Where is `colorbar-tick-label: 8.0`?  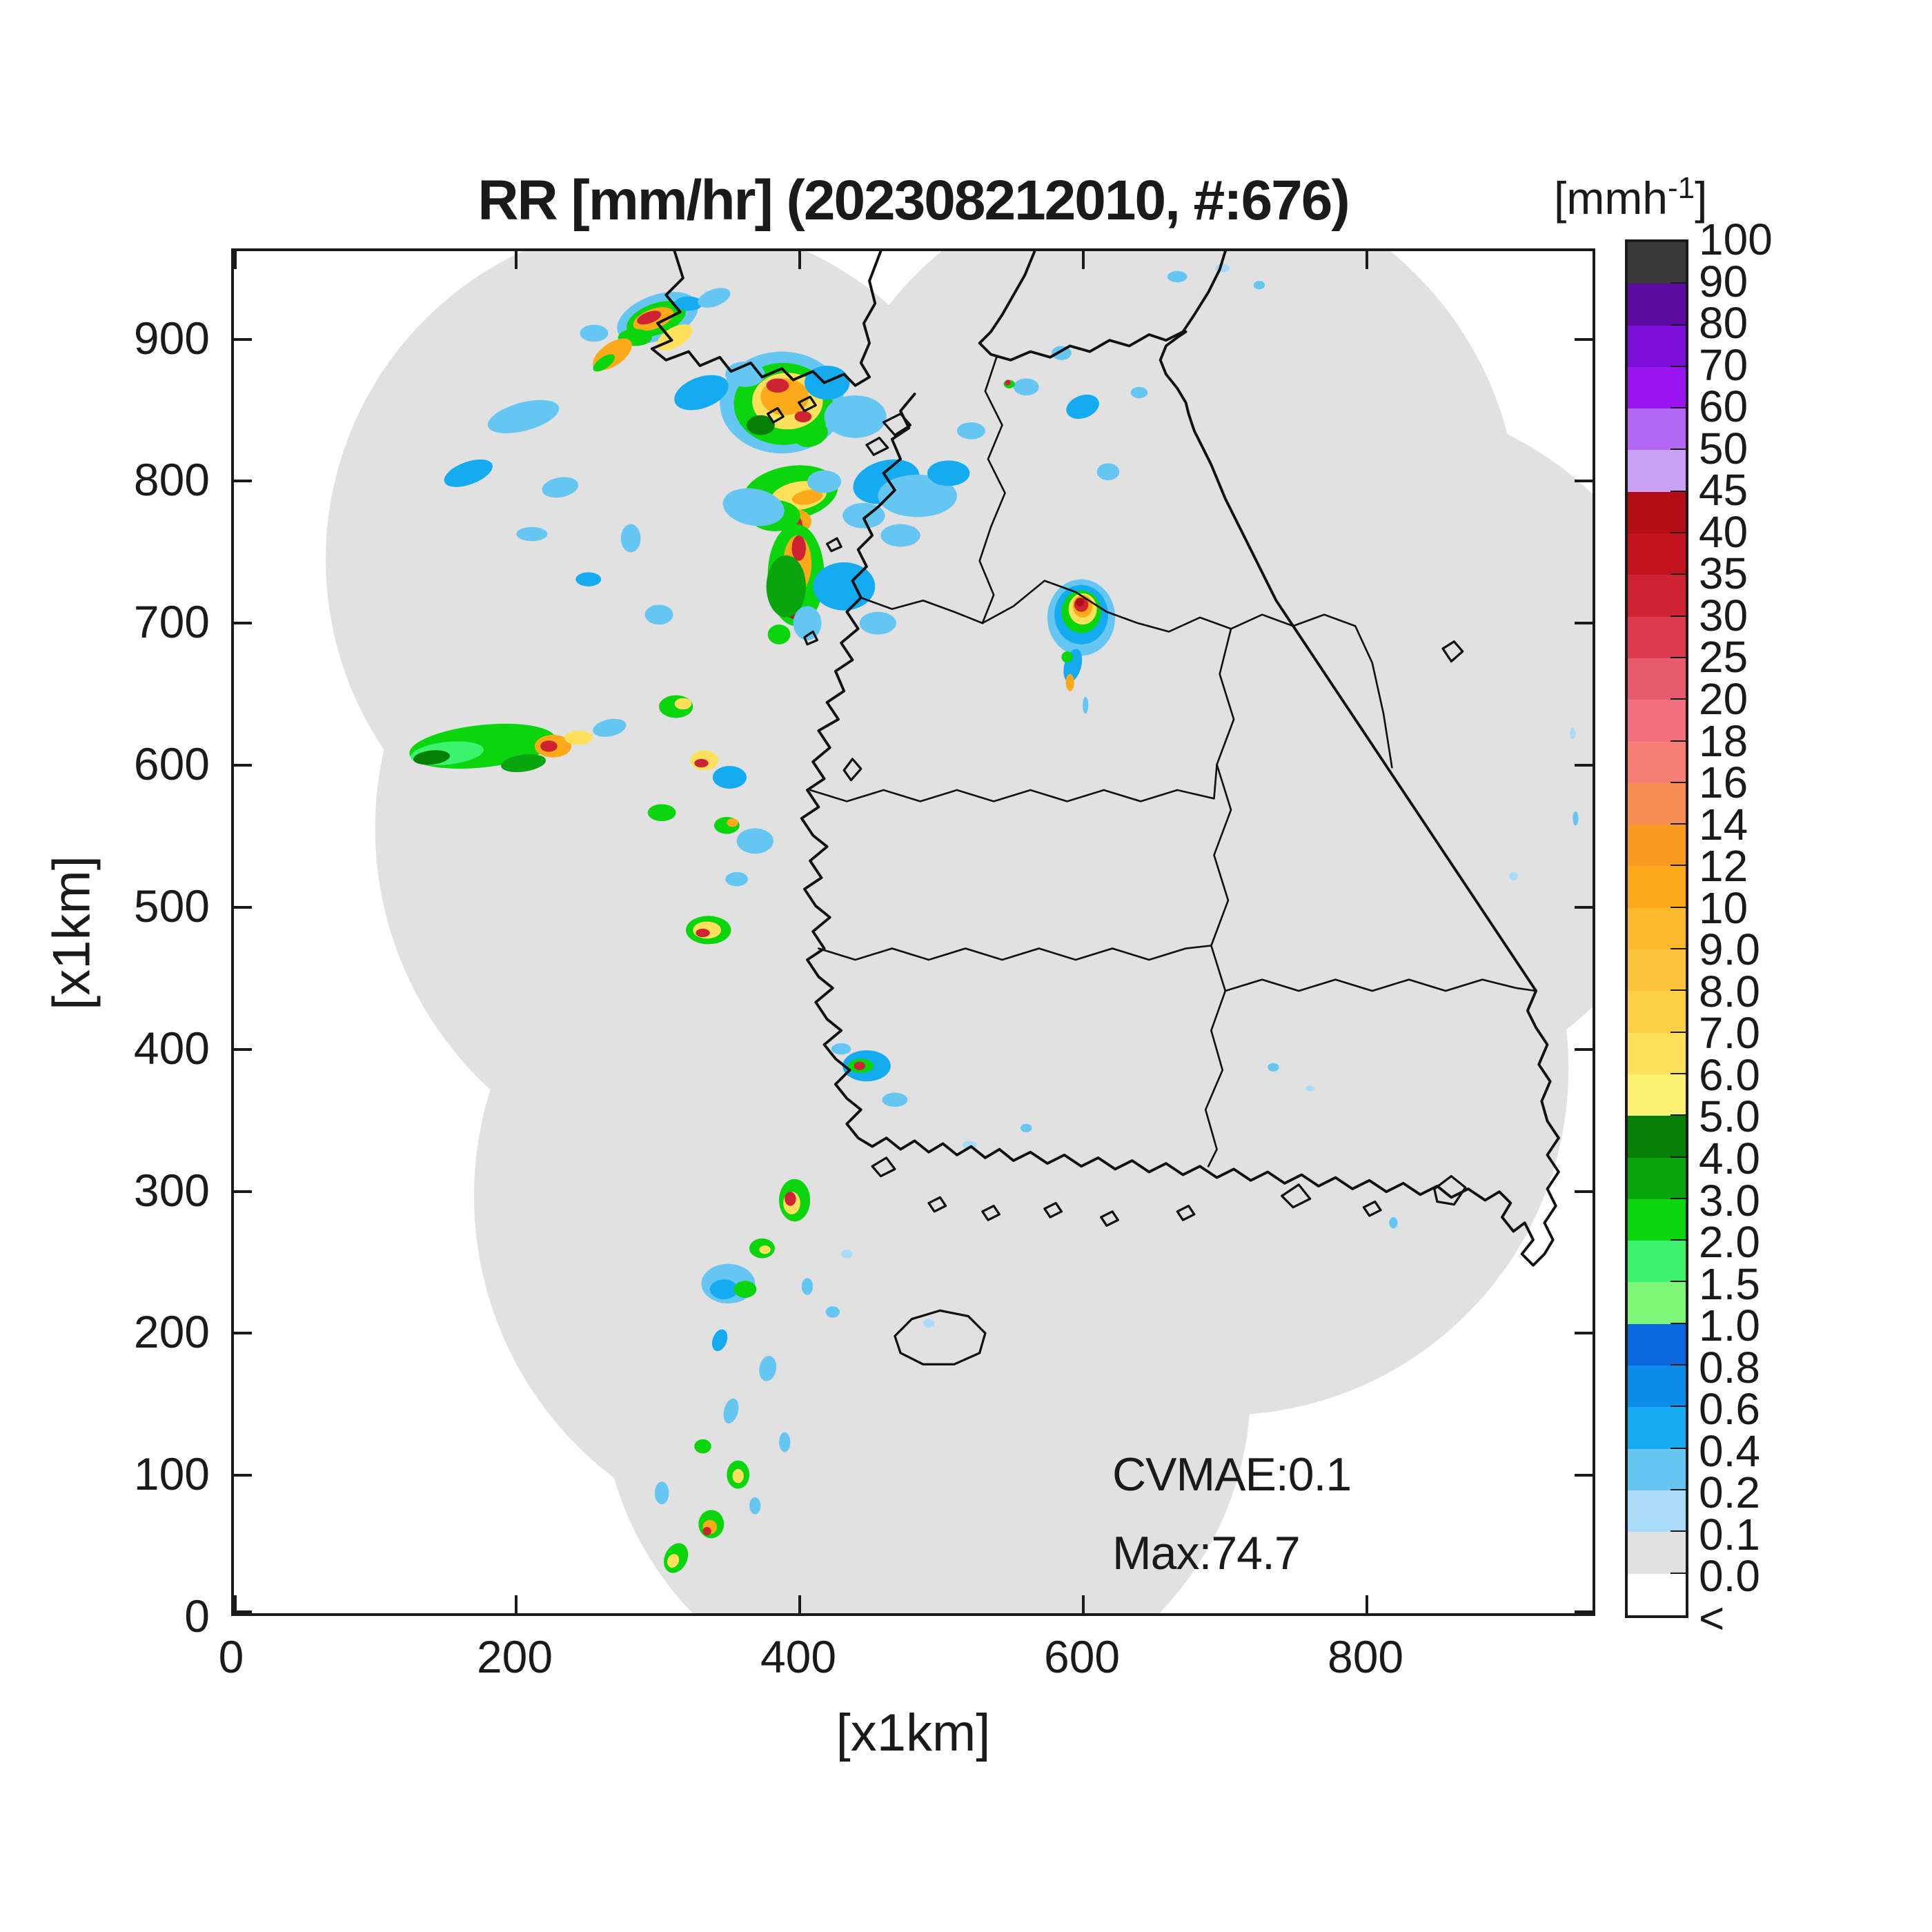
colorbar-tick-label: 8.0 is located at coordinates (1729, 991).